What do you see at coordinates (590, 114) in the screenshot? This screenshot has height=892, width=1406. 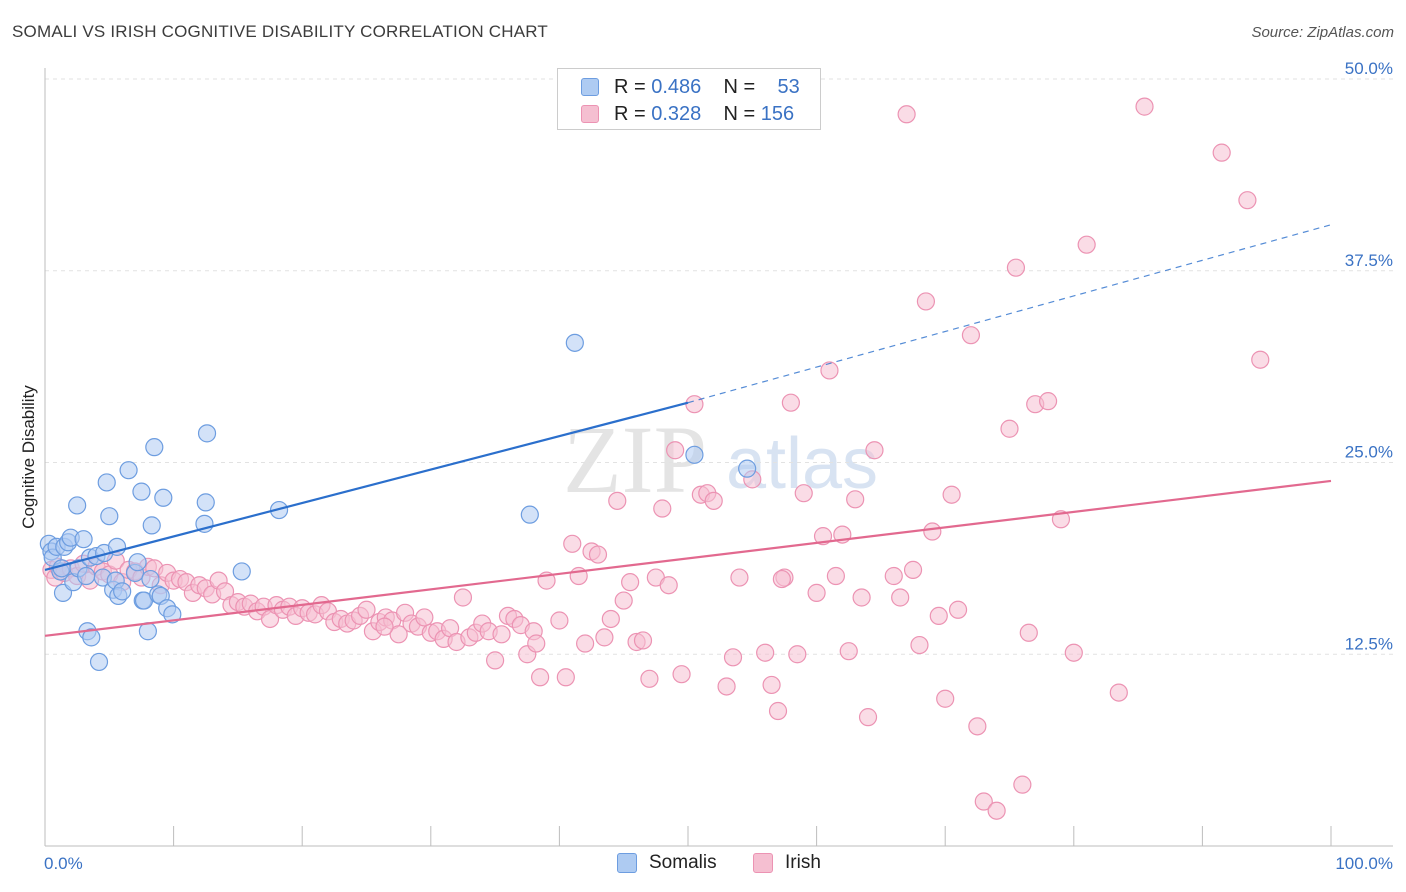 I see `irish-swatch` at bounding box center [590, 114].